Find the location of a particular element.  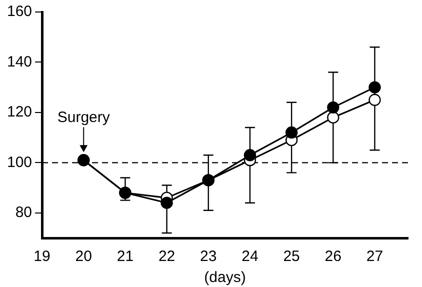

x-tick-label: 26 is located at coordinates (333, 257).